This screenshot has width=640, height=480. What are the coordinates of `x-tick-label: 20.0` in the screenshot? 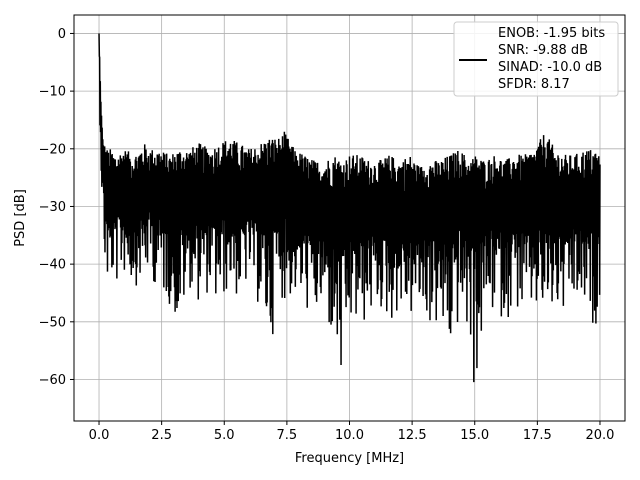 It's located at (600, 435).